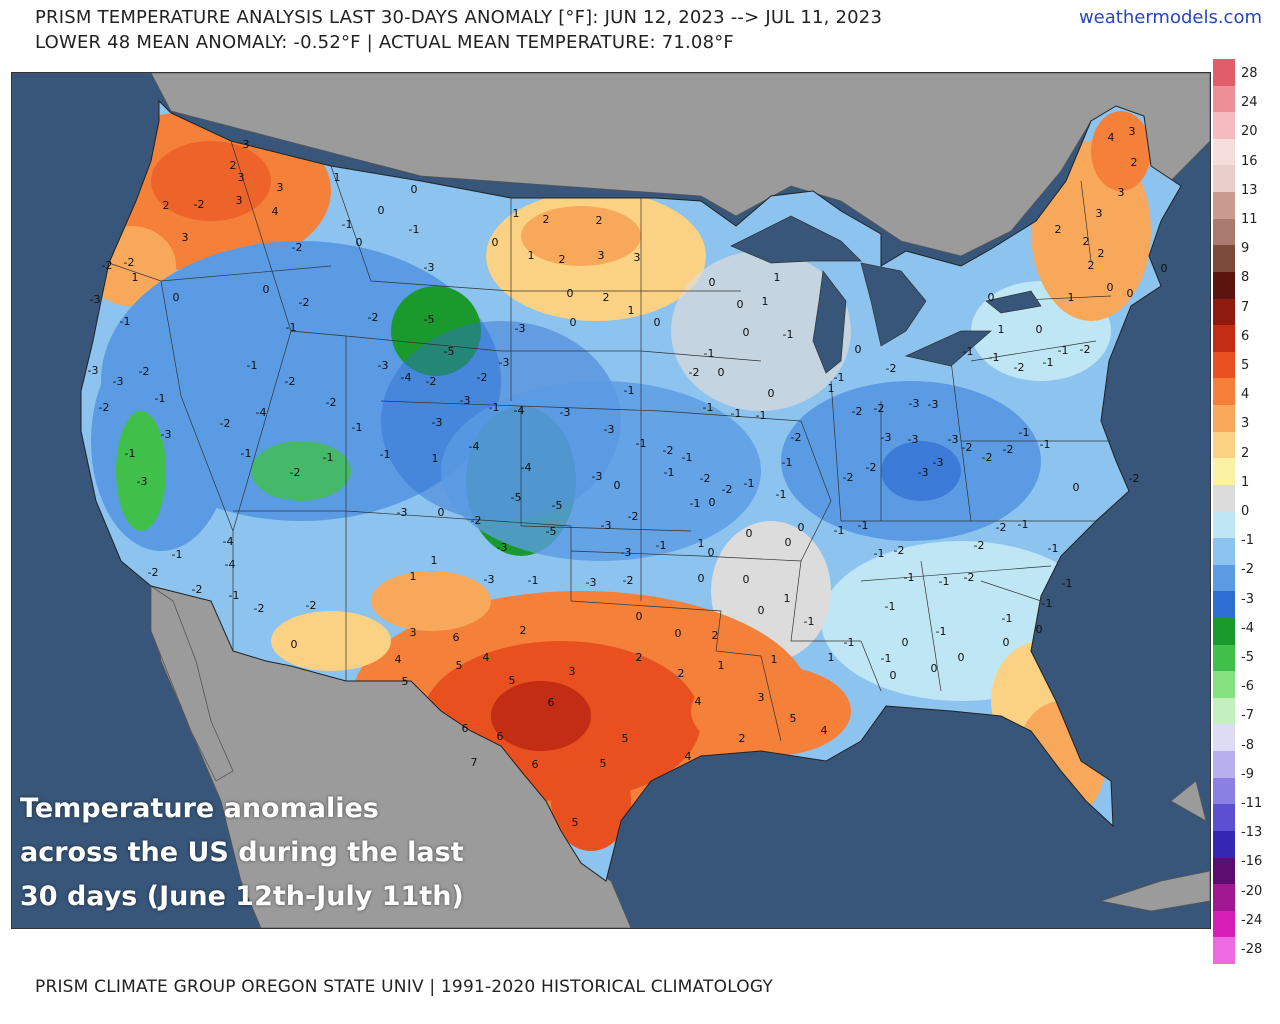 This screenshot has height=1024, width=1280. Describe the element at coordinates (1249, 190) in the screenshot. I see `legend-label: 13` at that location.